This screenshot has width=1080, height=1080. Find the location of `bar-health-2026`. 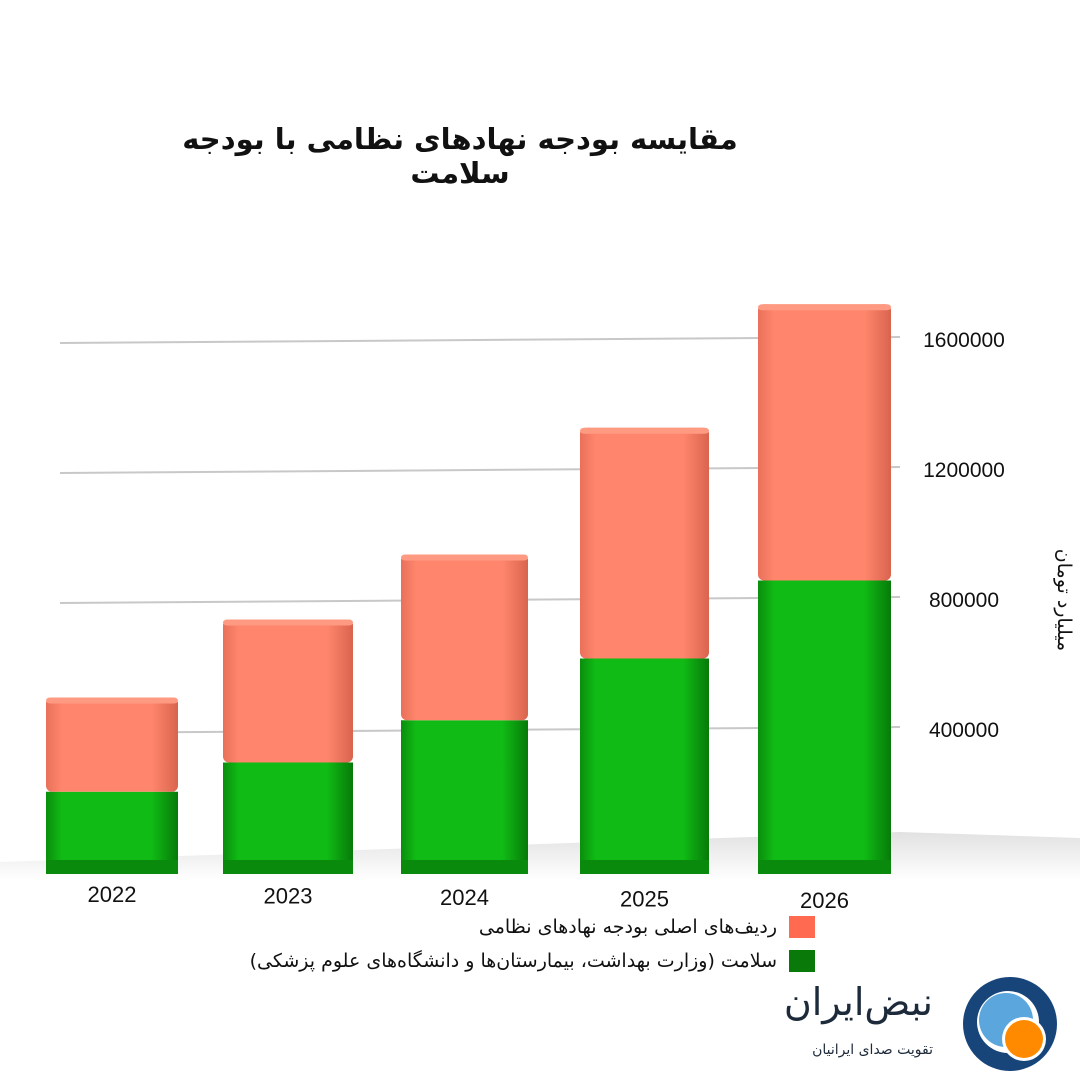

bar-health-2026 is located at coordinates (824, 720).